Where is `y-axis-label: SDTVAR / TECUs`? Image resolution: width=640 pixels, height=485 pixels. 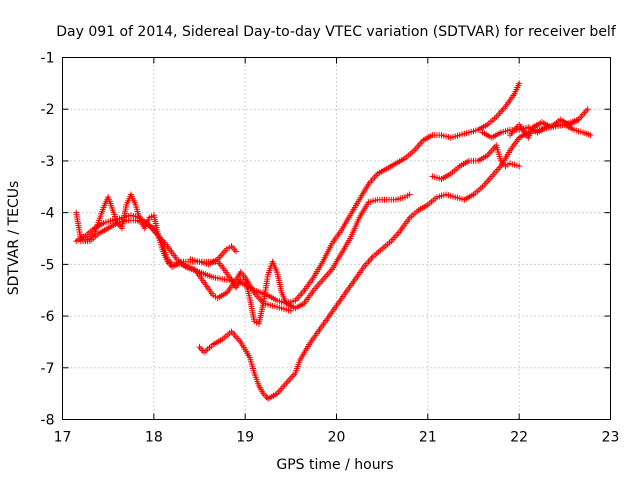
y-axis-label: SDTVAR / TECUs is located at coordinates (14, 238).